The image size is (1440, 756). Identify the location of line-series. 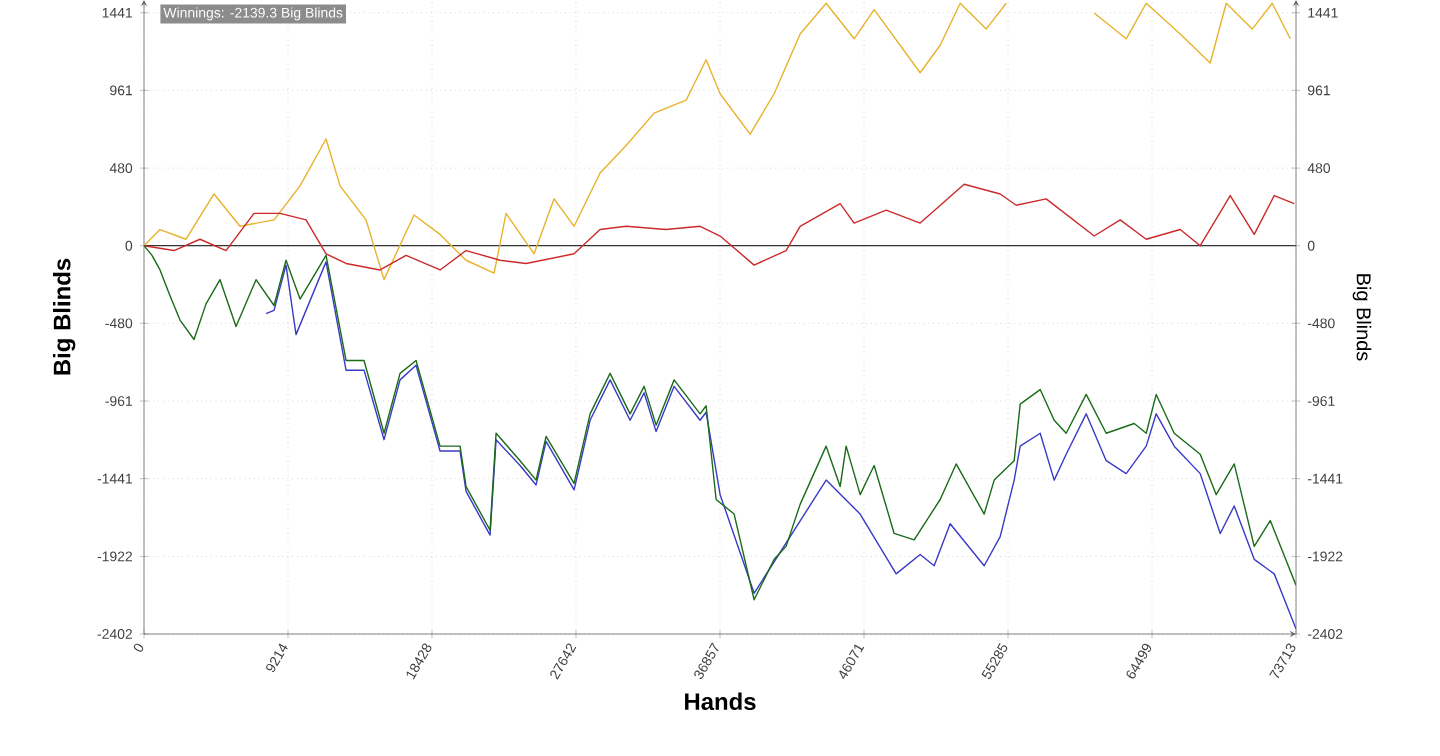
(719, 227).